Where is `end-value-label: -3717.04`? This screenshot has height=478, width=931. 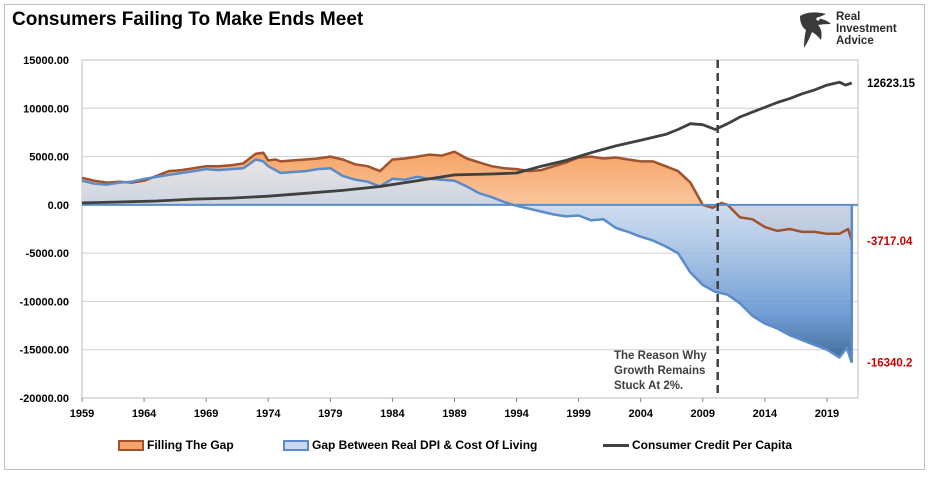
end-value-label: -3717.04 is located at coordinates (890, 242).